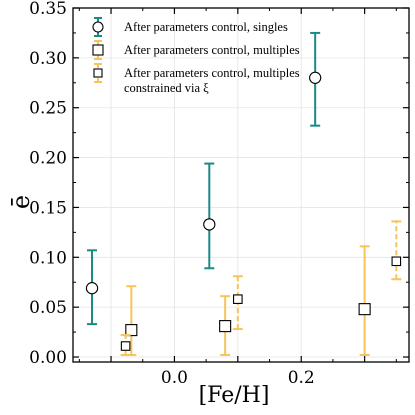  What do you see at coordinates (48, 109) in the screenshot?
I see `y-tick-label: 0.25` at bounding box center [48, 109].